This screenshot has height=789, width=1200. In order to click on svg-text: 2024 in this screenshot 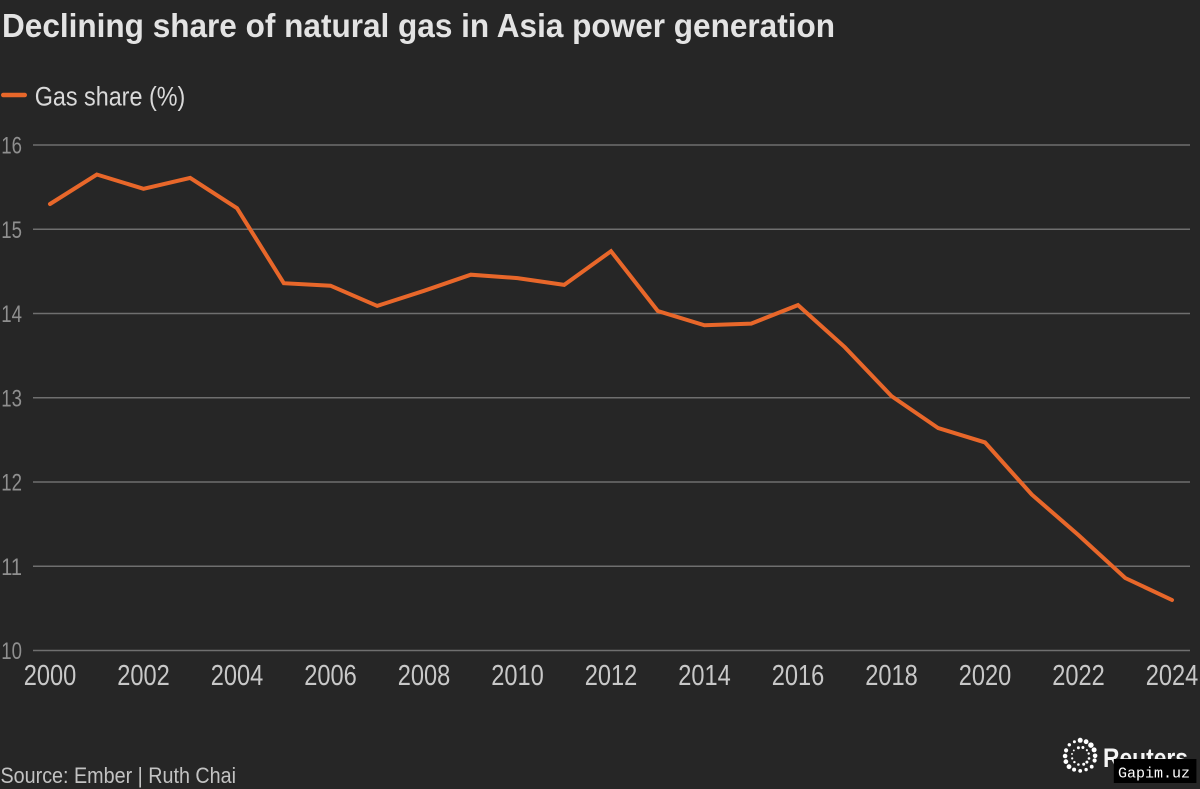, I will do `click(1172, 676)`.